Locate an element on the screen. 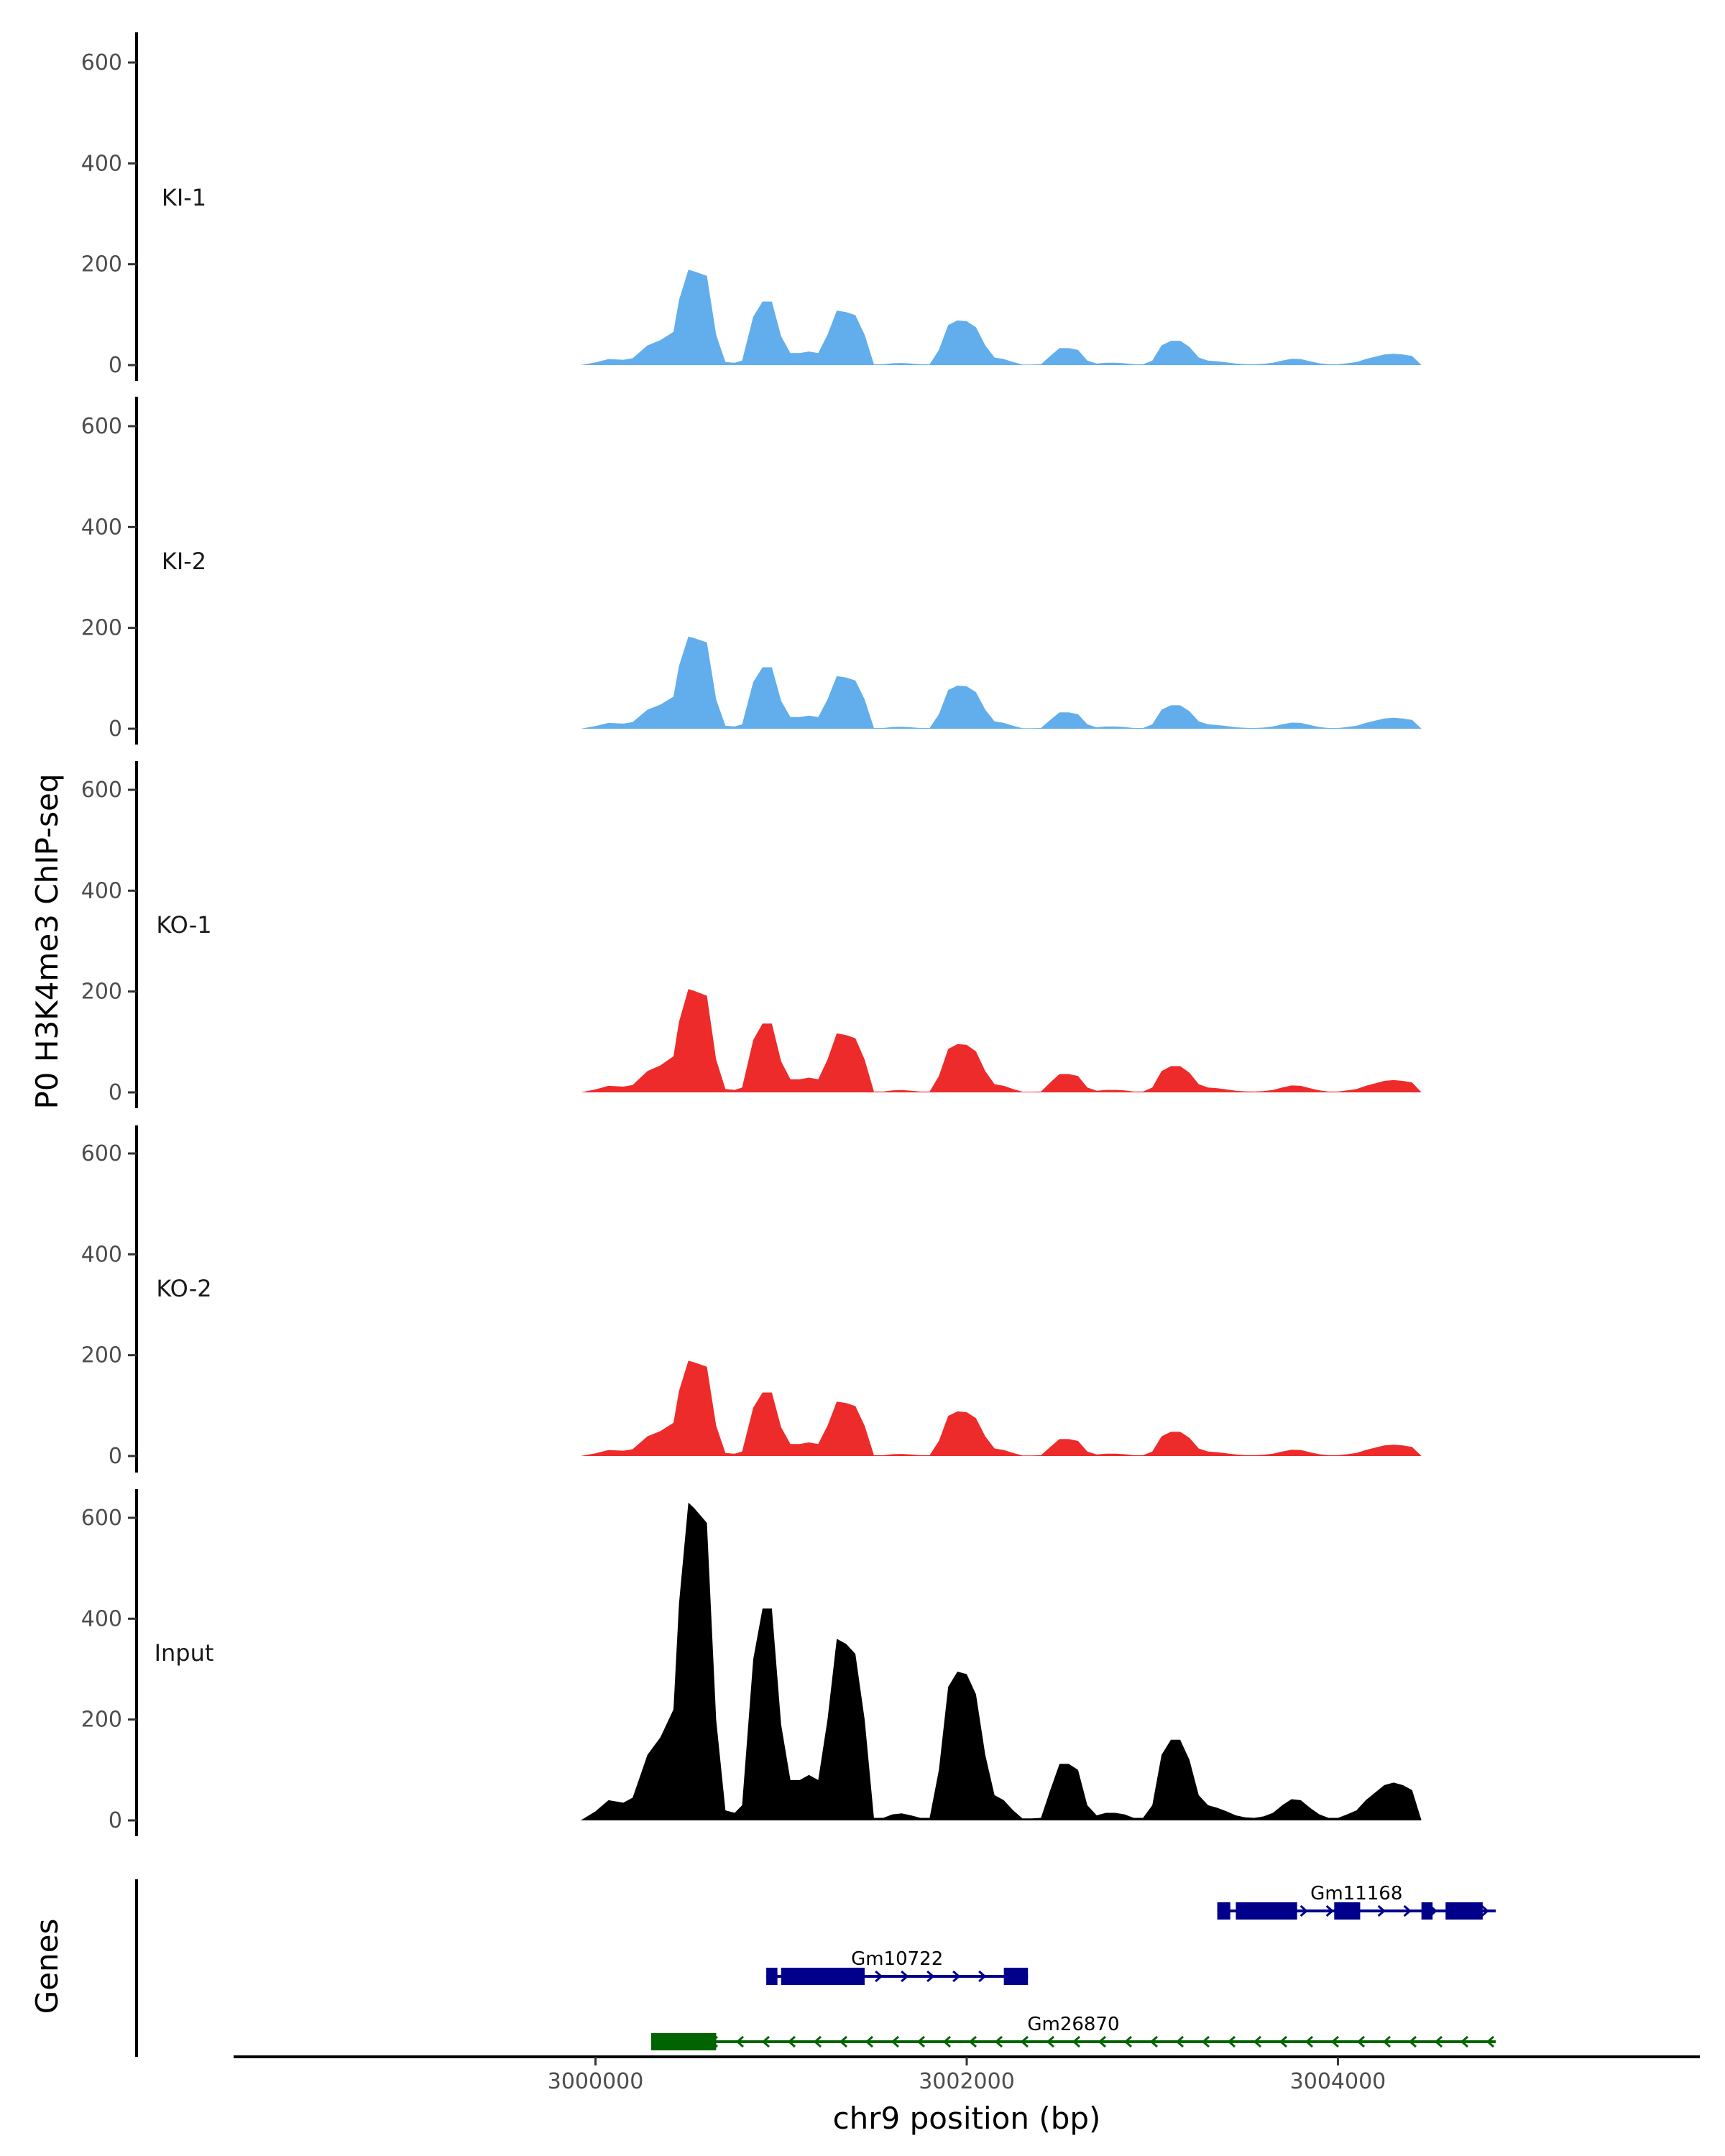  signal-area-input is located at coordinates (1029, 1661).